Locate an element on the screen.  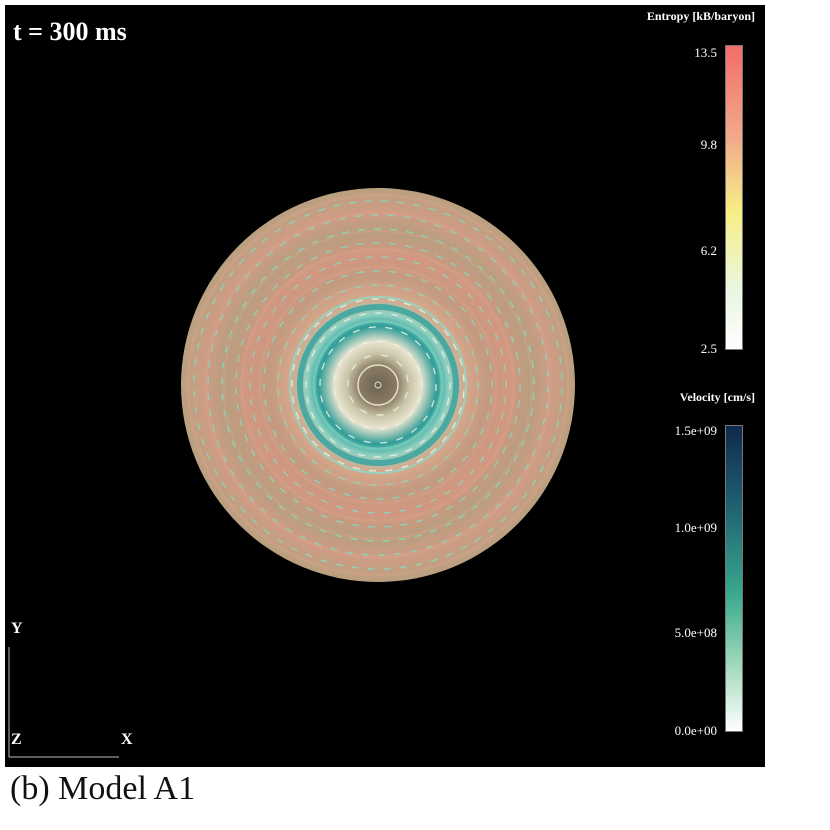
entropy-band is located at coordinates (378, 385).